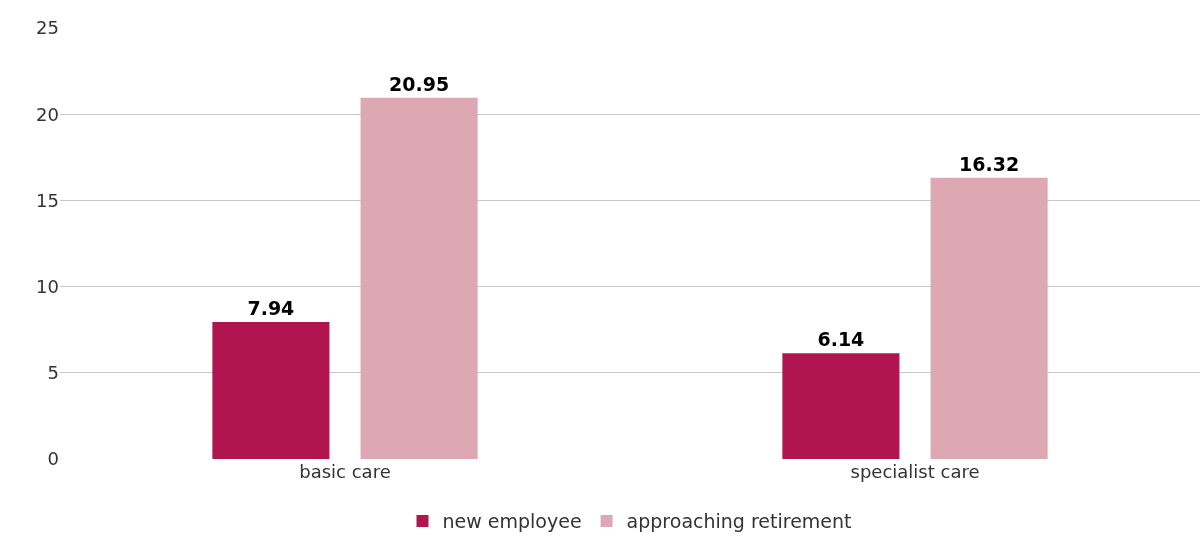  I want to click on y-tick-label: 15, so click(47, 200).